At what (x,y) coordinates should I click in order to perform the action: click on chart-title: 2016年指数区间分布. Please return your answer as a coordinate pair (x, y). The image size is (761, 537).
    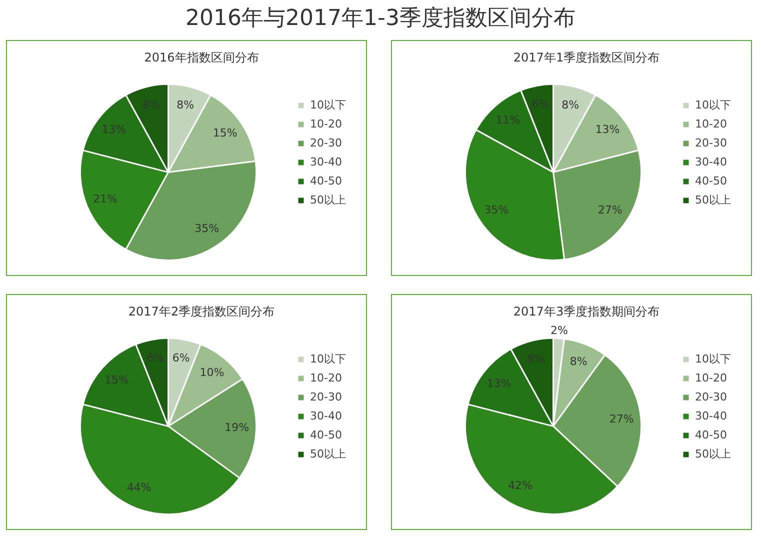
    Looking at the image, I should click on (201, 57).